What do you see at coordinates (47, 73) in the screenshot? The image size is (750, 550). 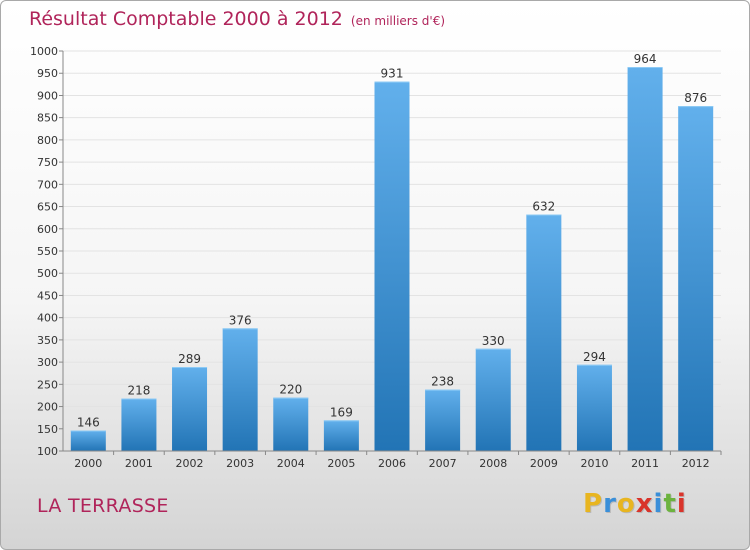 I see `y-tick-label: 950` at bounding box center [47, 73].